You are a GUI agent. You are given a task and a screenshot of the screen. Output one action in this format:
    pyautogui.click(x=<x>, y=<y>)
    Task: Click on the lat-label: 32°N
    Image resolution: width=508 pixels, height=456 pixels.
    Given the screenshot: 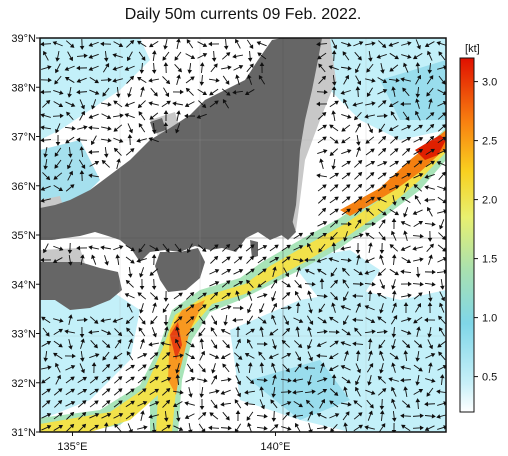 What is the action you would take?
    pyautogui.click(x=23, y=384)
    